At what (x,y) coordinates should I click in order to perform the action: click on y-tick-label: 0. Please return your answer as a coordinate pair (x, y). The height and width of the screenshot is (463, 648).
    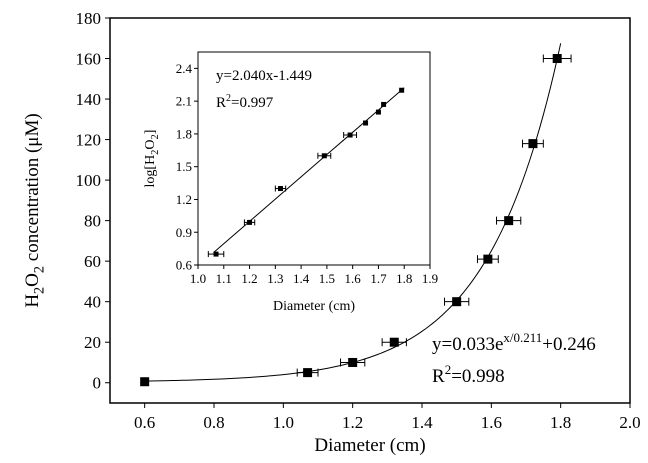
    Looking at the image, I should click on (97, 383).